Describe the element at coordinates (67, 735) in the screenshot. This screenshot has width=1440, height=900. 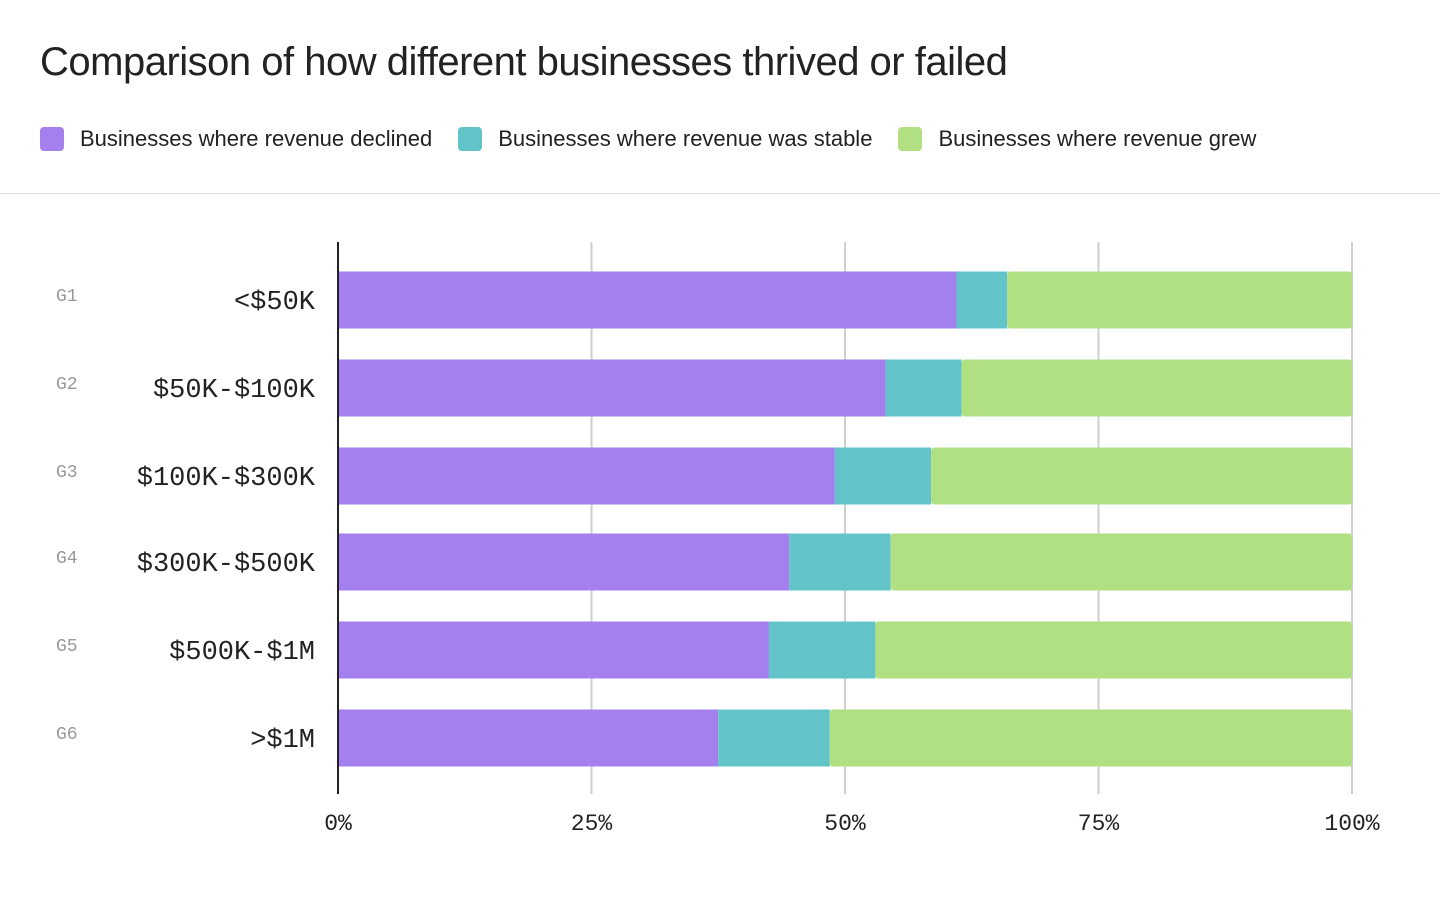
I see `group-id-label: G6` at that location.